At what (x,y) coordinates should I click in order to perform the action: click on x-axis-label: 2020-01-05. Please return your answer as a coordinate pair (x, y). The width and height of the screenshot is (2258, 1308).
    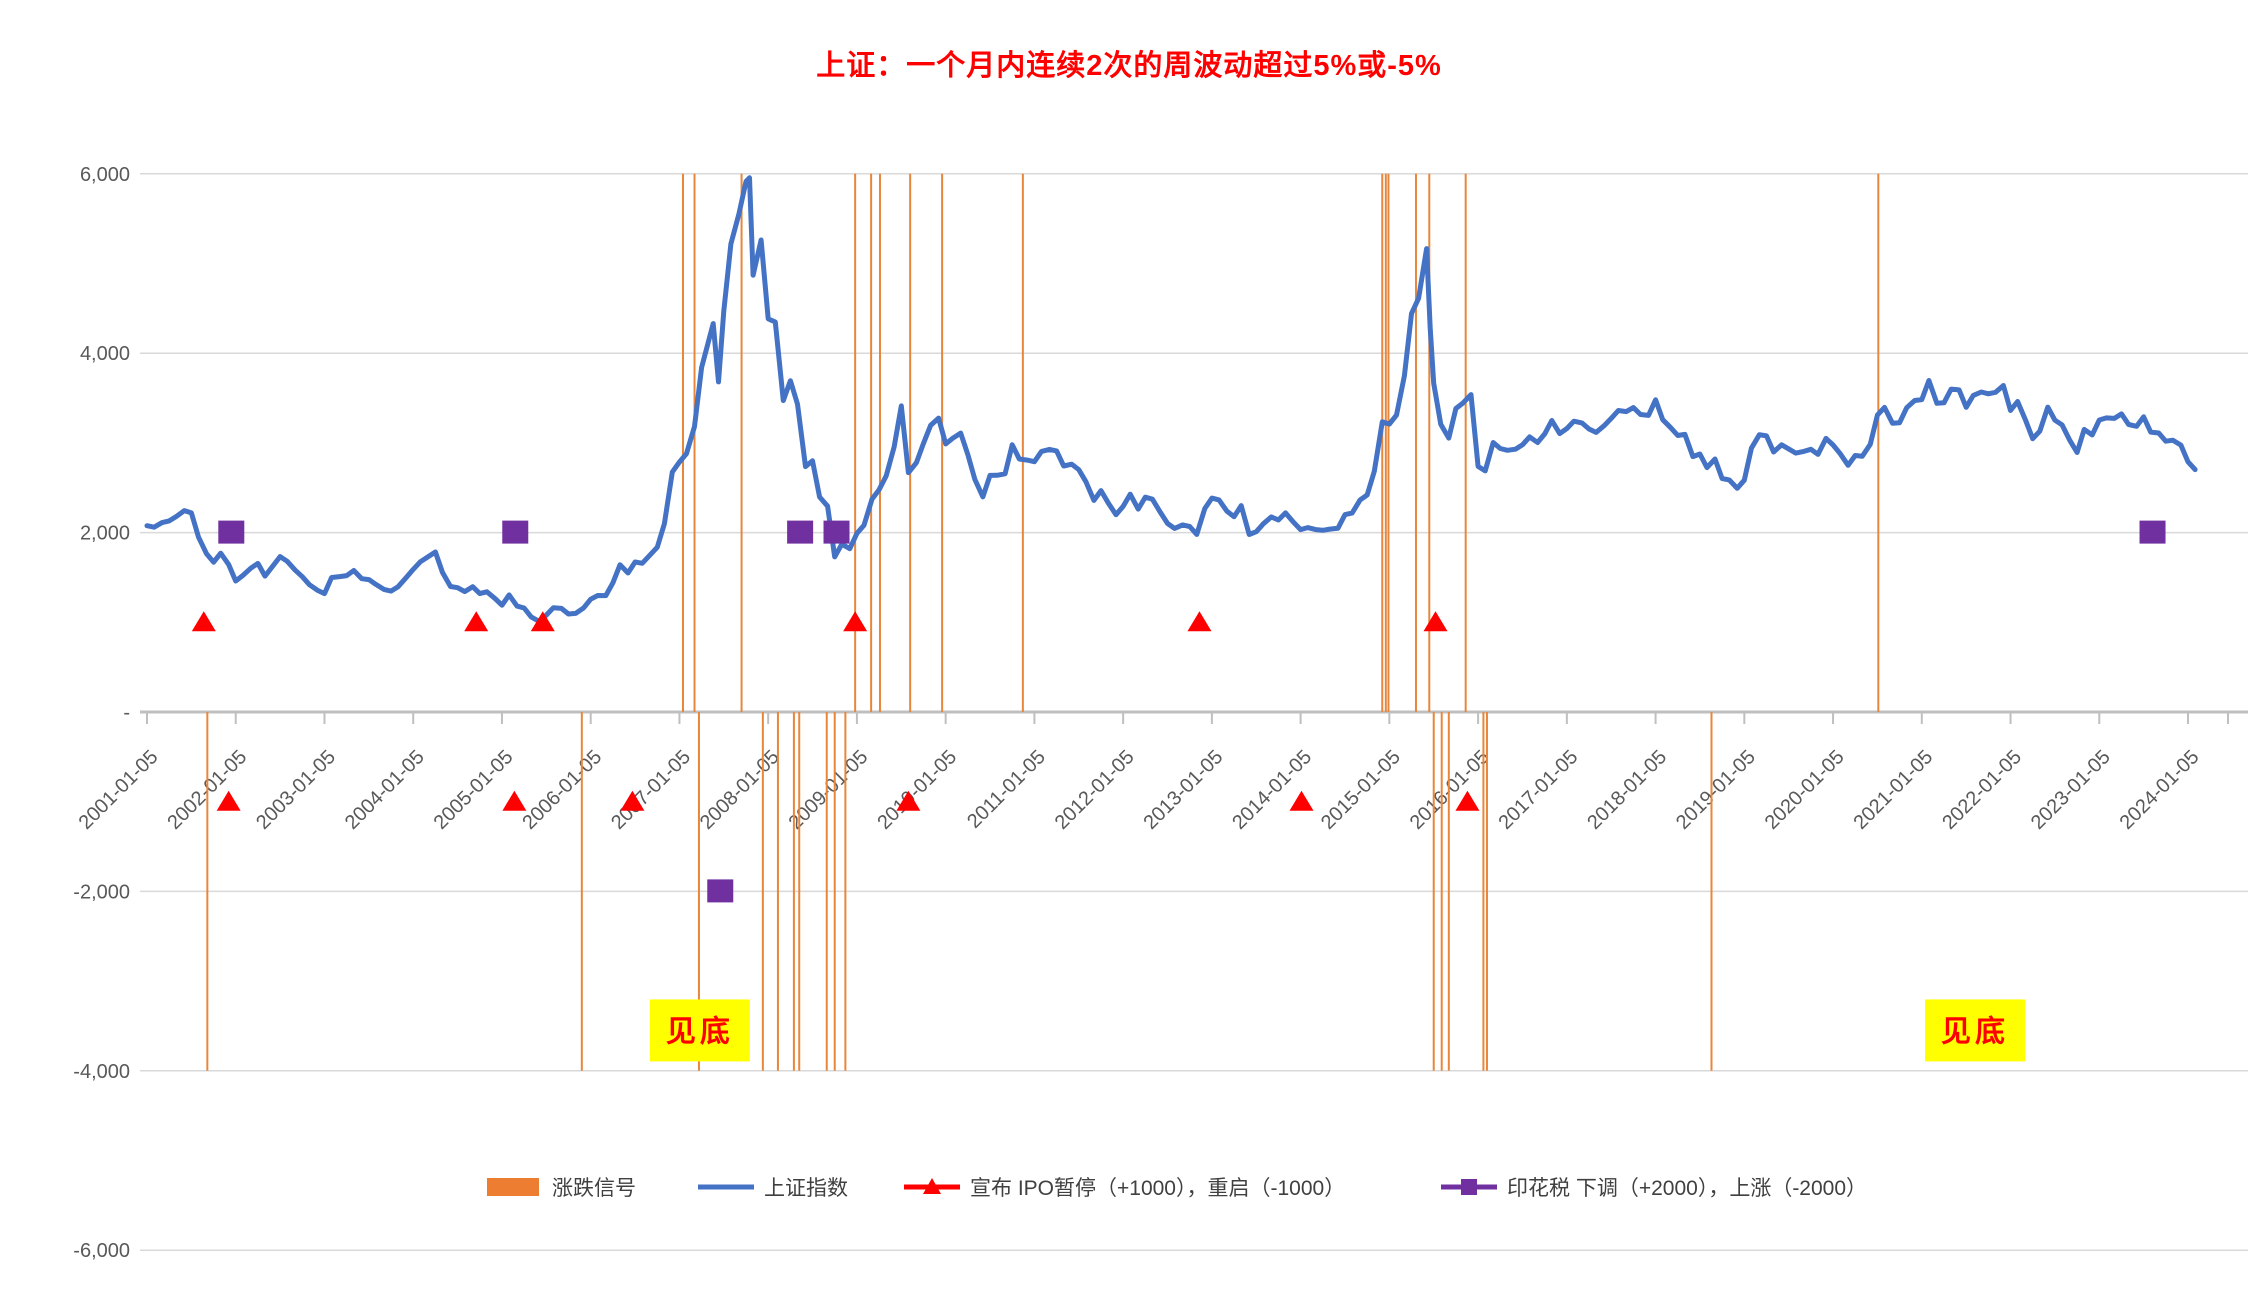
    Looking at the image, I should click on (1805, 790).